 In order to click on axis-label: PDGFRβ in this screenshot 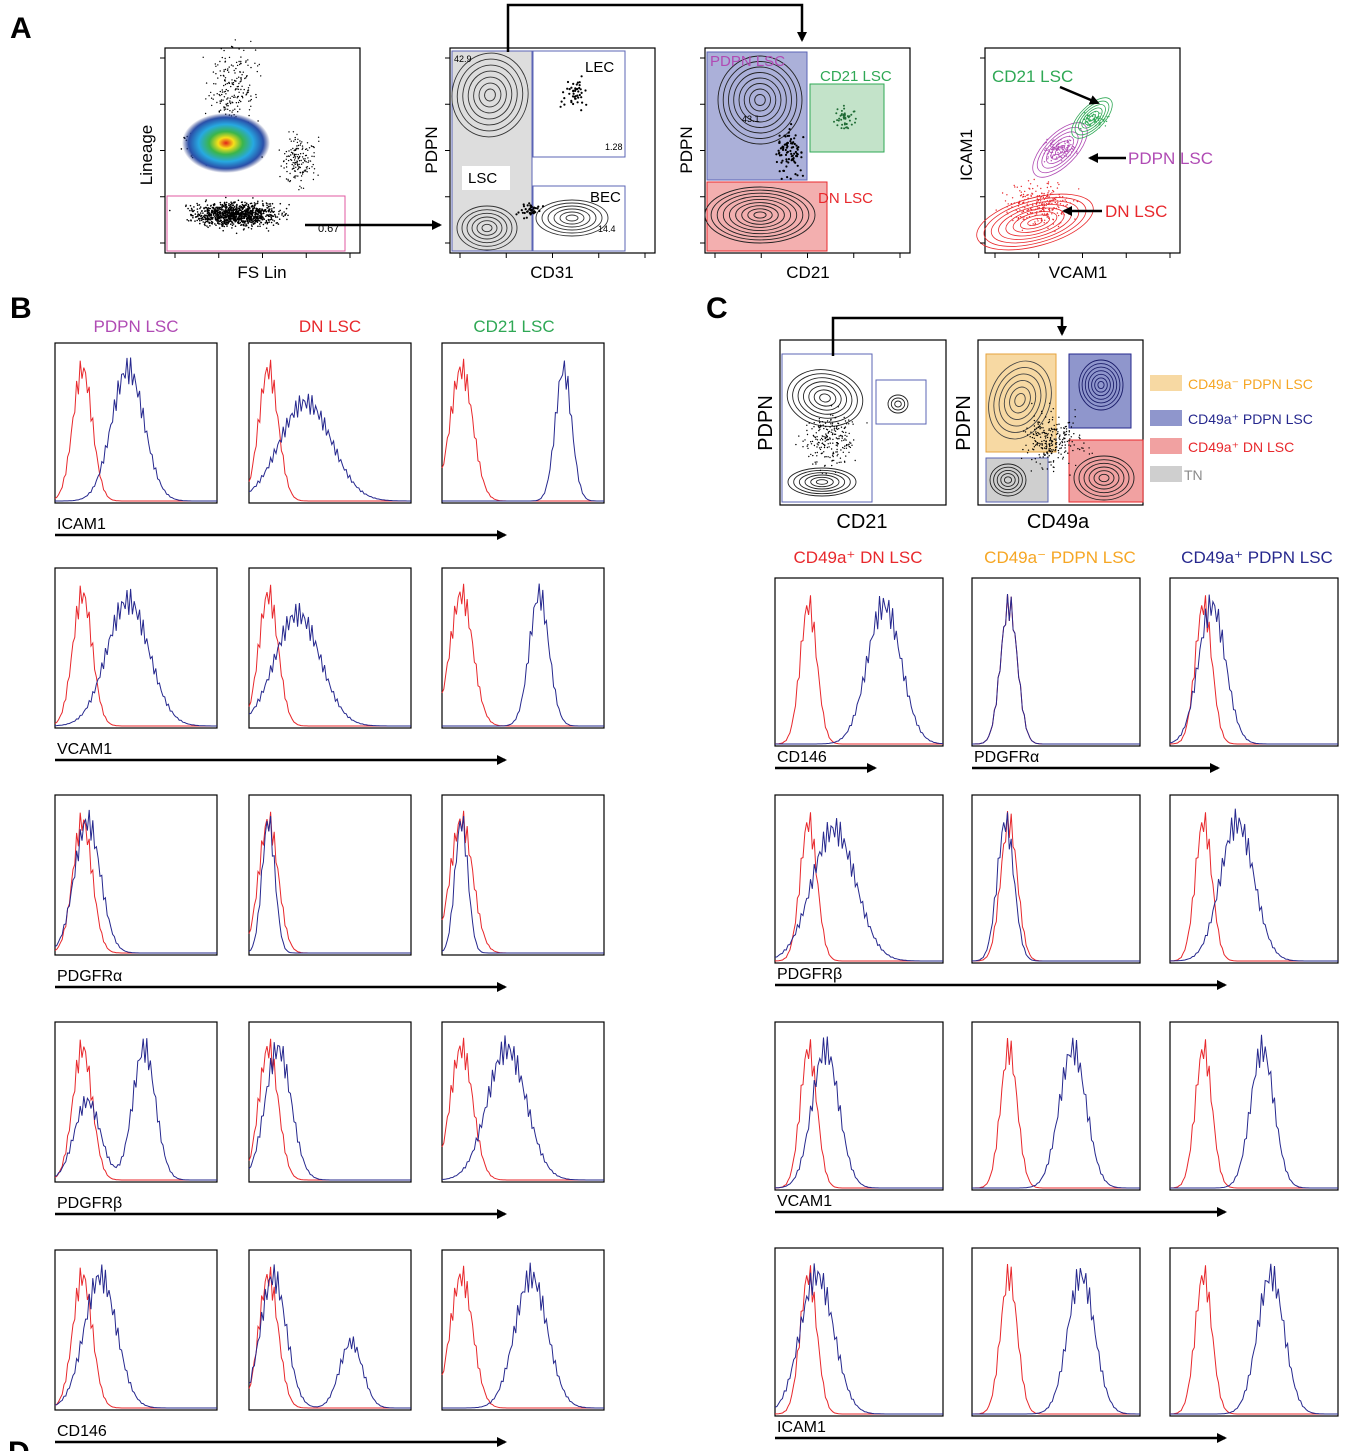, I will do `click(809, 974)`.